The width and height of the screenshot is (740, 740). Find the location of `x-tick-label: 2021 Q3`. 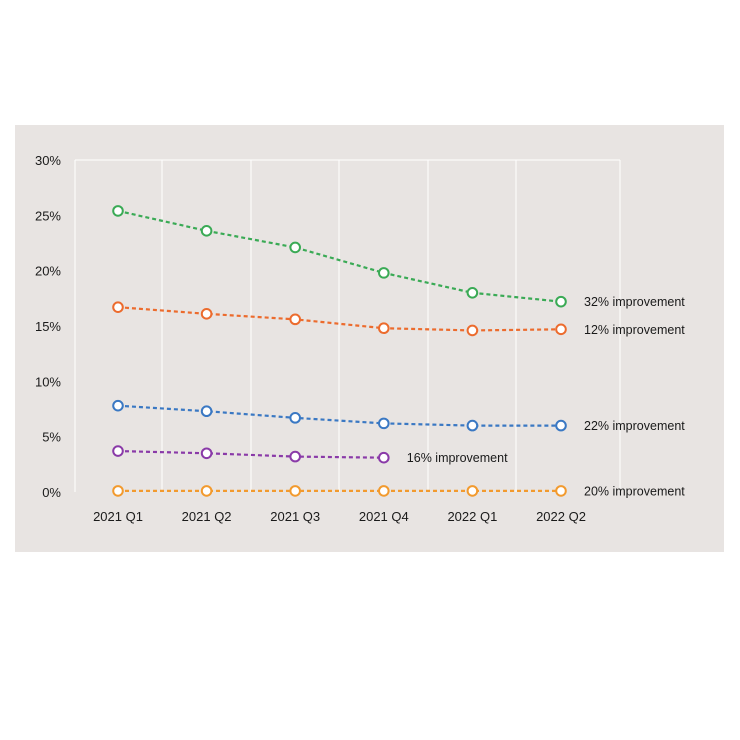

x-tick-label: 2021 Q3 is located at coordinates (295, 516).